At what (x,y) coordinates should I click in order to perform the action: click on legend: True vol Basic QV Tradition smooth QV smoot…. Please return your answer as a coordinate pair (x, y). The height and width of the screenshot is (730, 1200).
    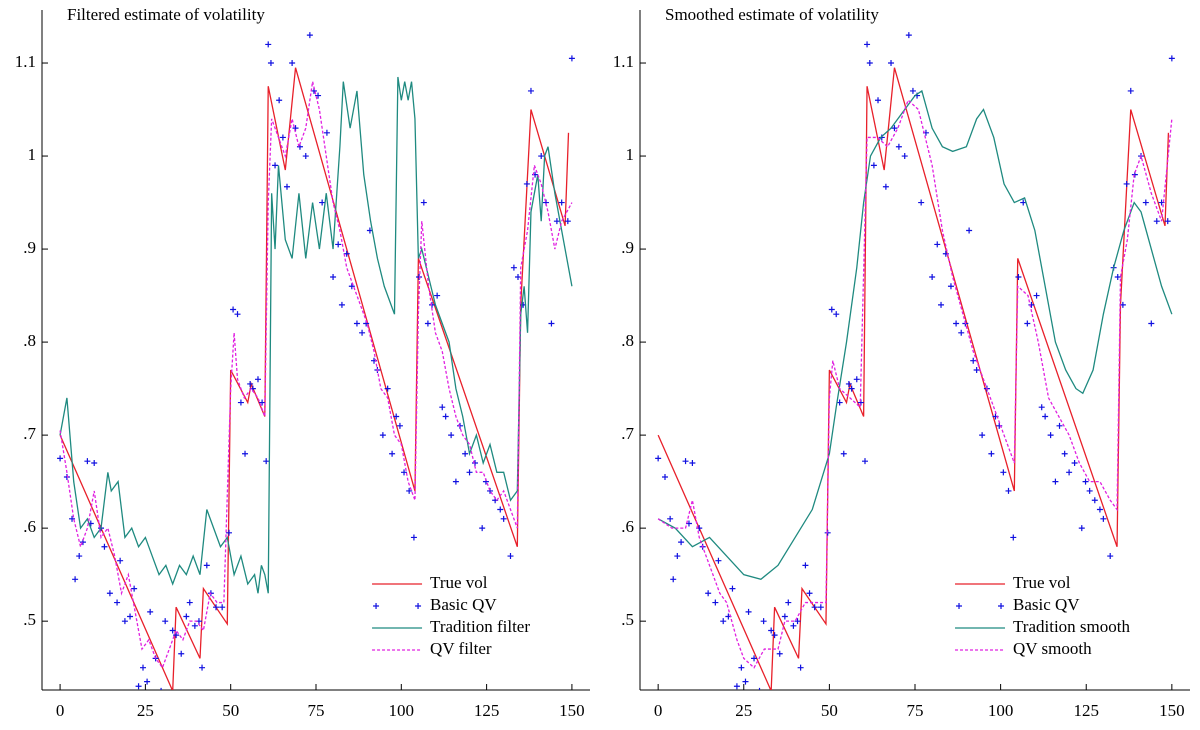
    Looking at the image, I should click on (1042, 615).